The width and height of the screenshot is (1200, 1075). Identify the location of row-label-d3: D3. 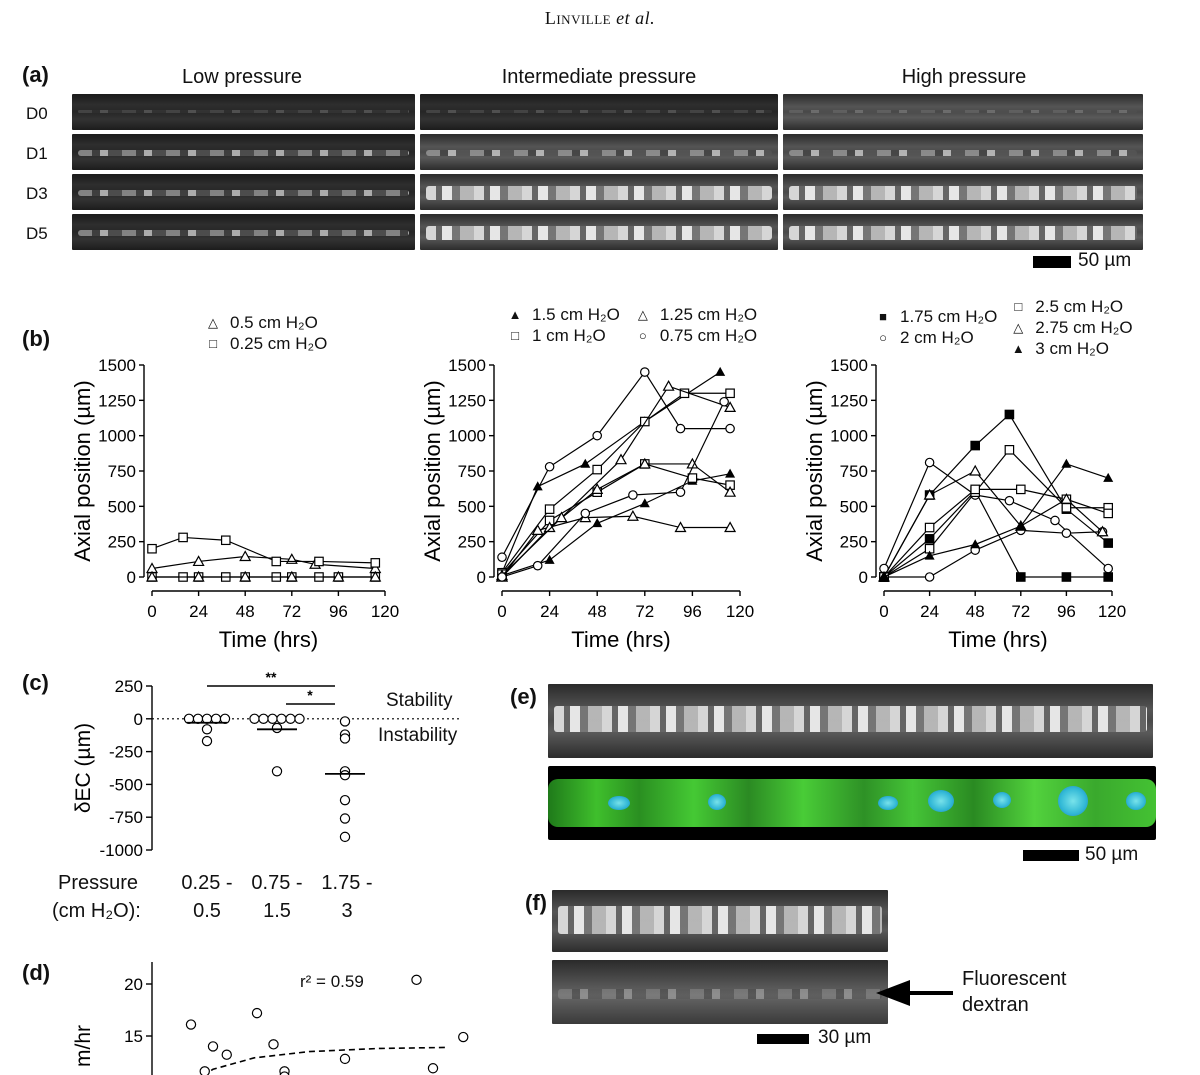
(37, 193).